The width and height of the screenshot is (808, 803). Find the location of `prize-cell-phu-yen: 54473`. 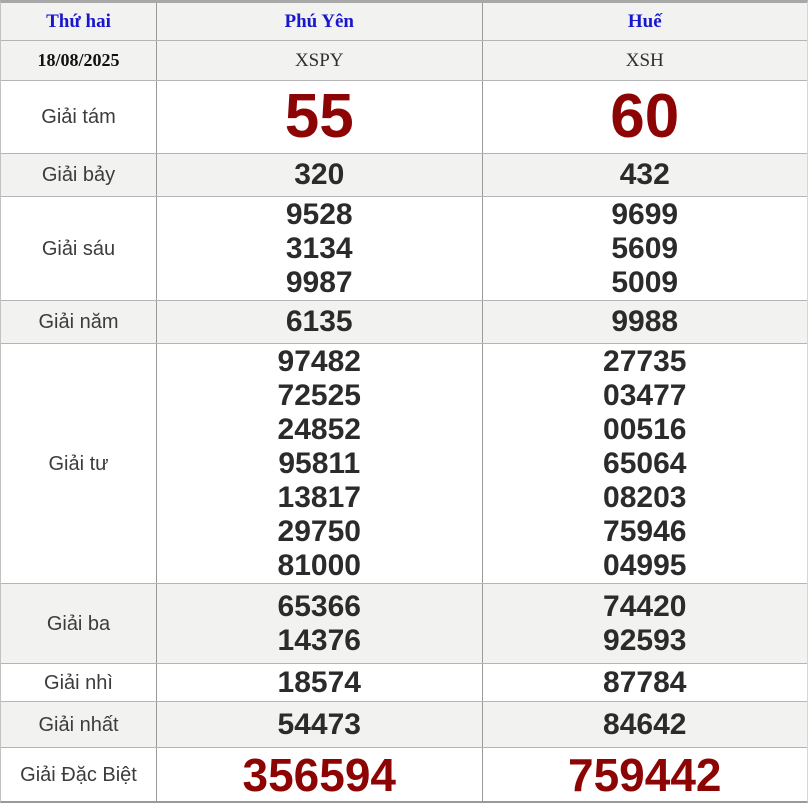

prize-cell-phu-yen: 54473 is located at coordinates (319, 724).